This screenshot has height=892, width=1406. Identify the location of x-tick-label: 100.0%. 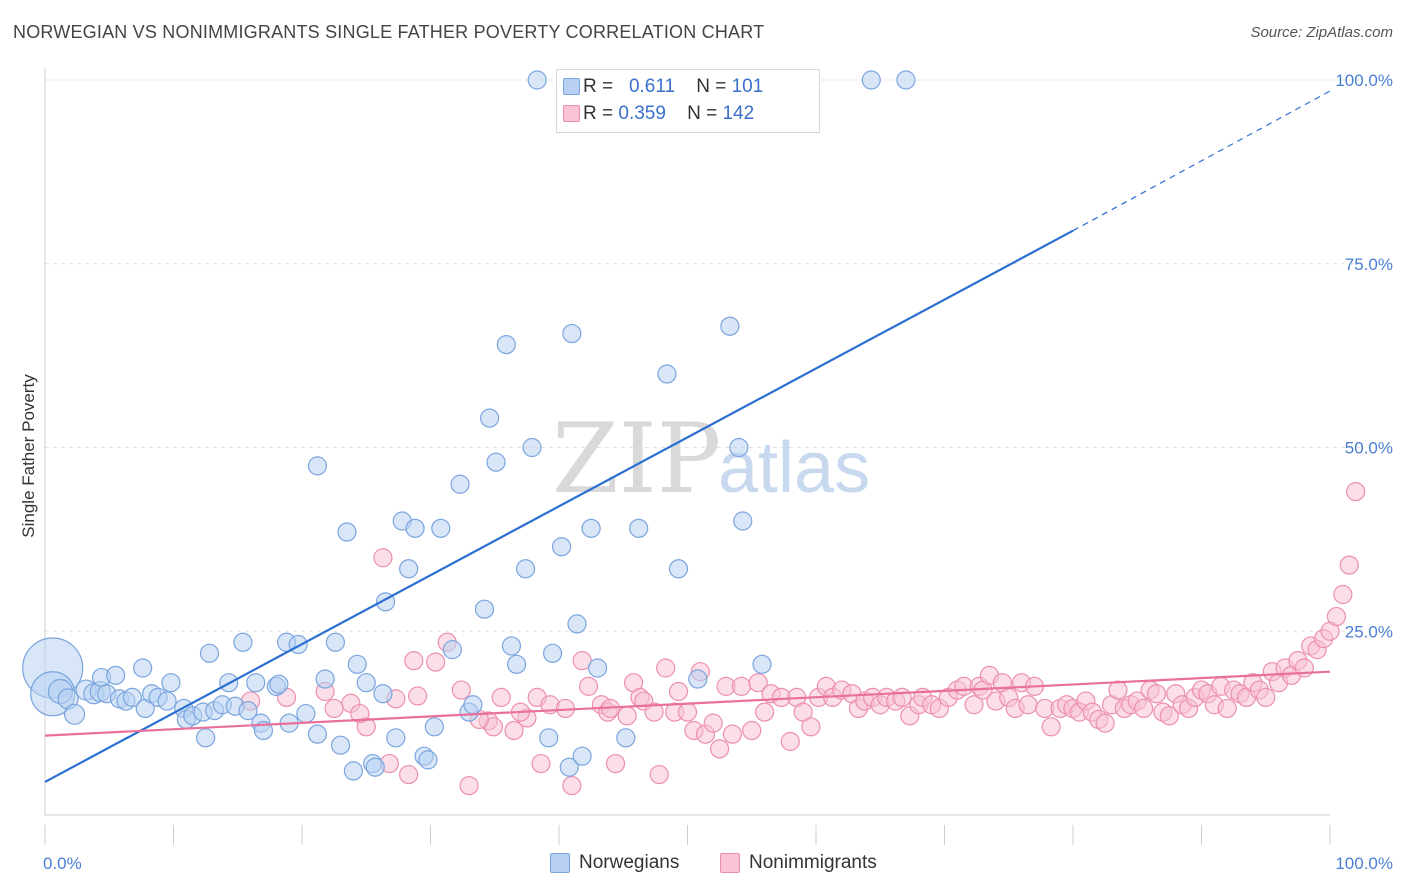
(1364, 863).